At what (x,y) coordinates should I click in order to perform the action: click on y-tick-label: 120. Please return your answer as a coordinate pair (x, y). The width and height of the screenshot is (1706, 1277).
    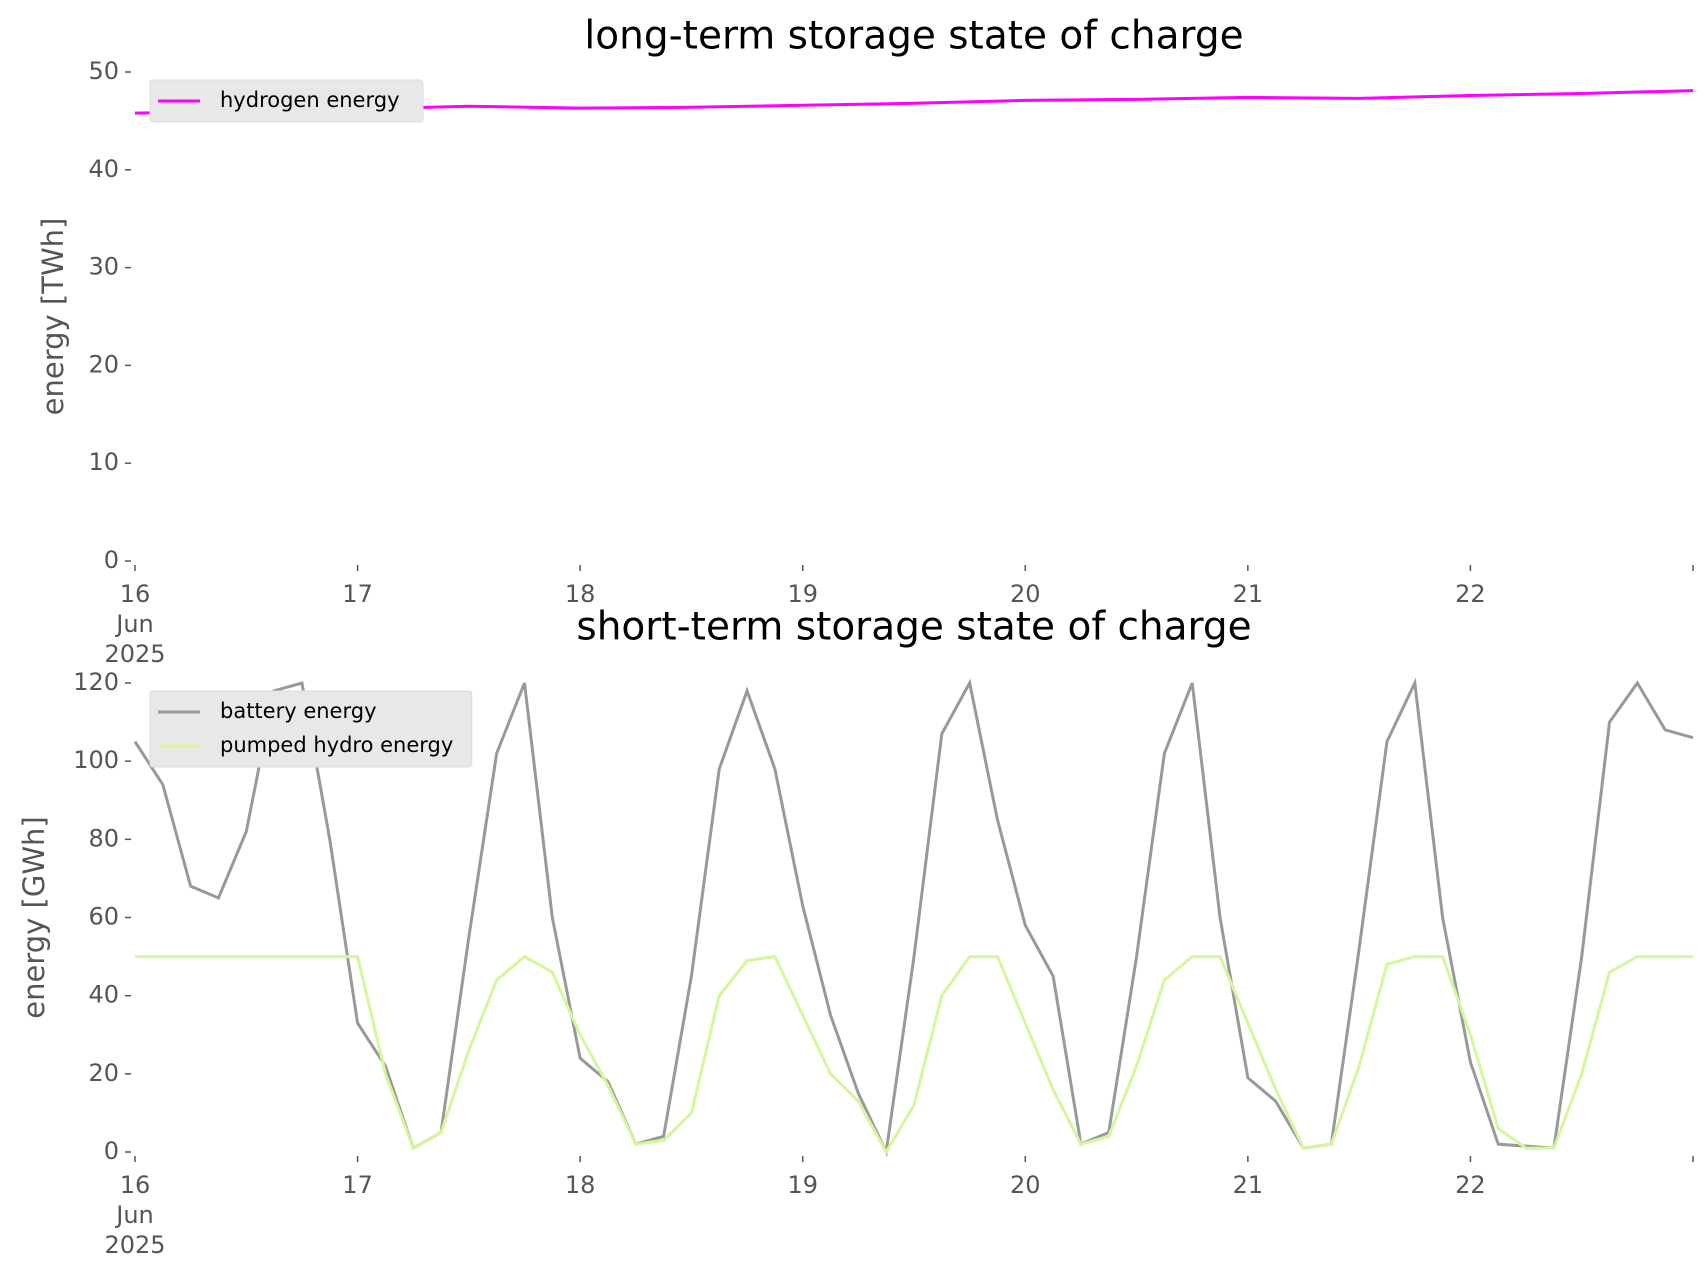
    Looking at the image, I should click on (96, 682).